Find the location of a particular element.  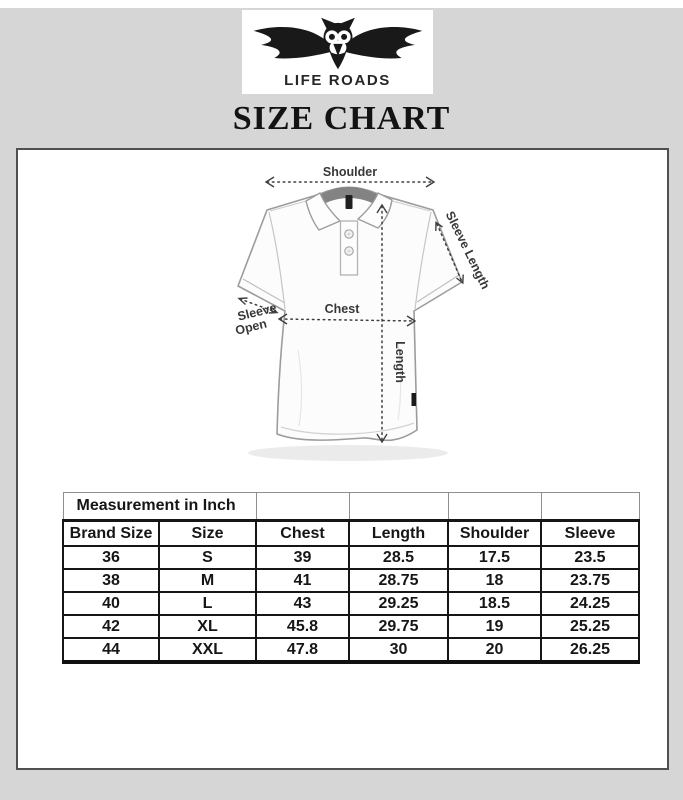

cell: 44 is located at coordinates (111, 650).